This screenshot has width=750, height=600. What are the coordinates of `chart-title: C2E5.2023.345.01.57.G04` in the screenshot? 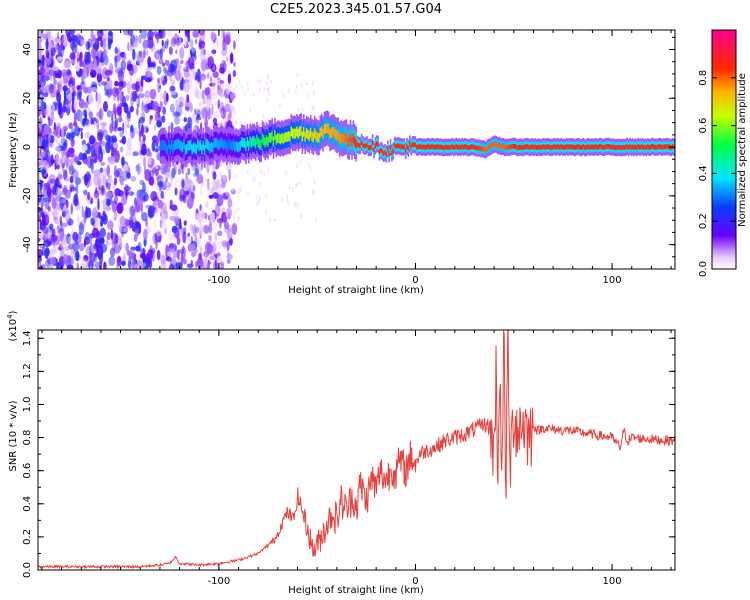 It's located at (356, 9).